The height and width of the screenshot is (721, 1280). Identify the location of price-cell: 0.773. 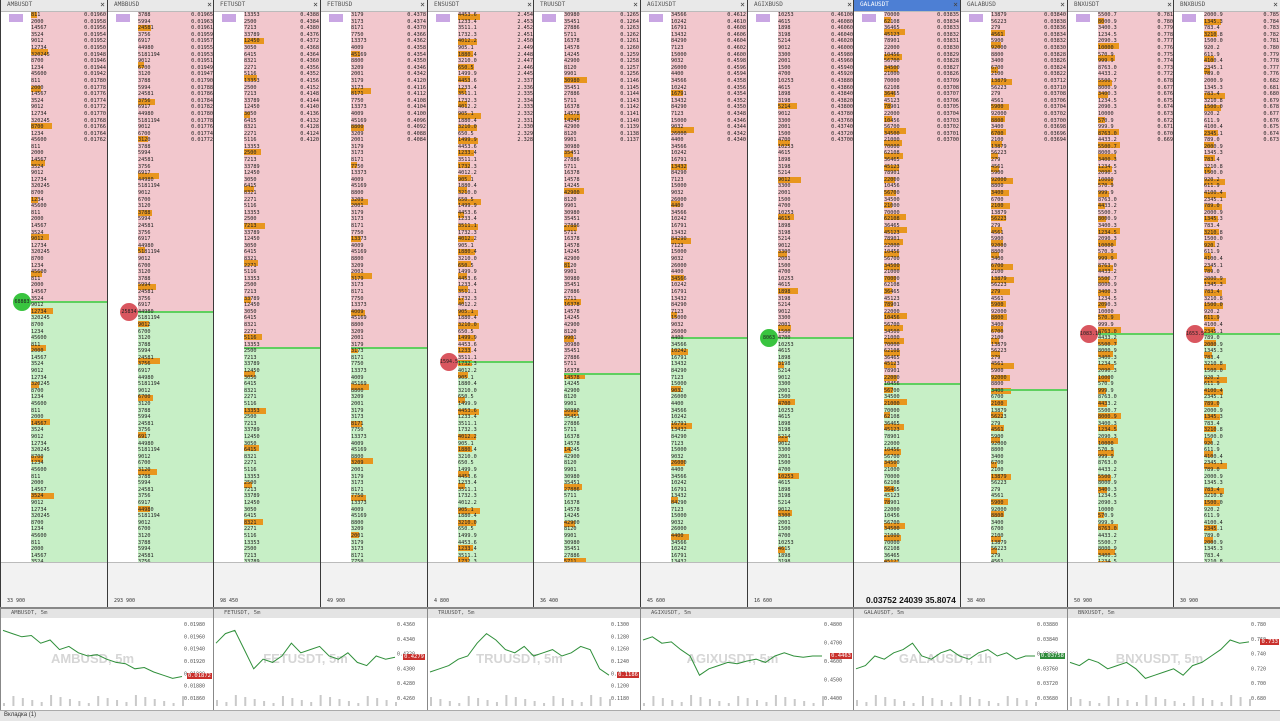
(1165, 67).